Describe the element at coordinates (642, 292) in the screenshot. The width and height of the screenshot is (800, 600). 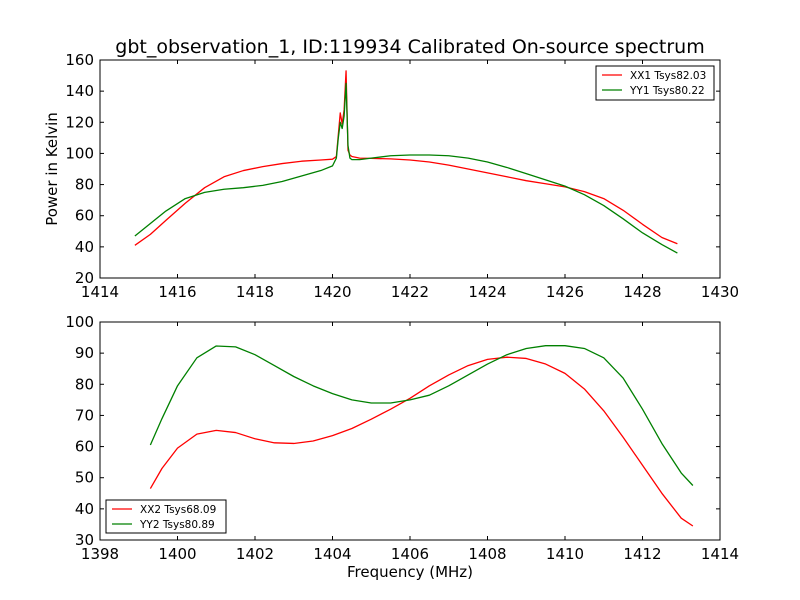
I see `x-tick-label: 1428` at that location.